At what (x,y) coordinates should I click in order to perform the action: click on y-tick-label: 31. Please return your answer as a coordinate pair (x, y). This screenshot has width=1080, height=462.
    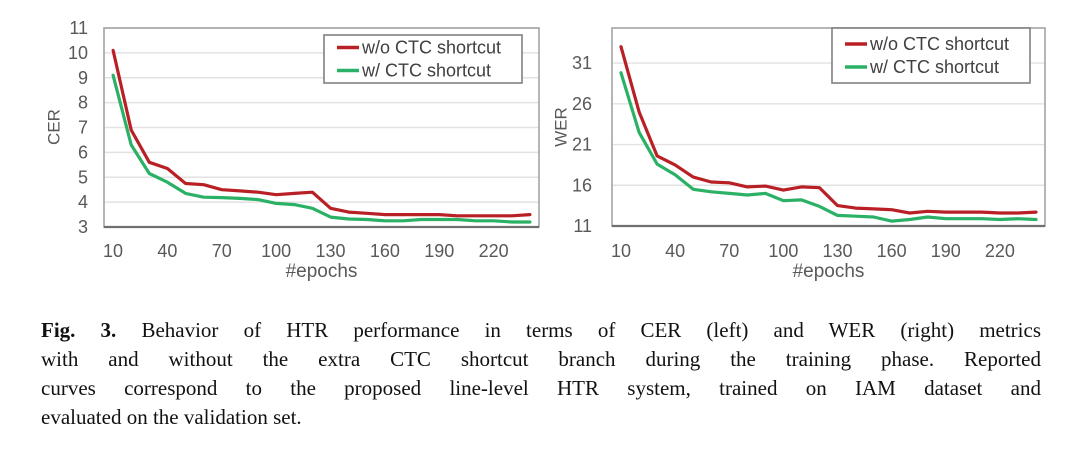
    Looking at the image, I should click on (582, 63).